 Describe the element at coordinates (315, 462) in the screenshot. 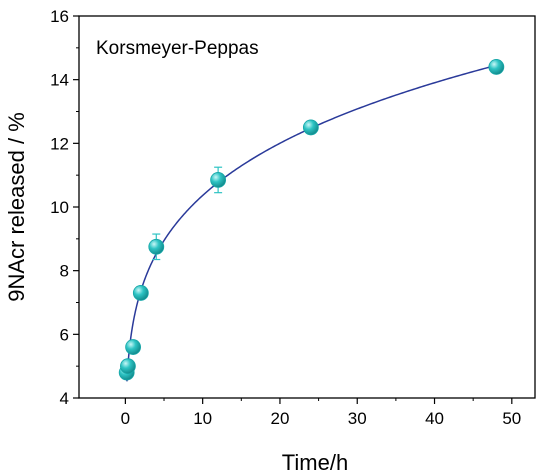

I see `x-axis-label: Time/h` at that location.